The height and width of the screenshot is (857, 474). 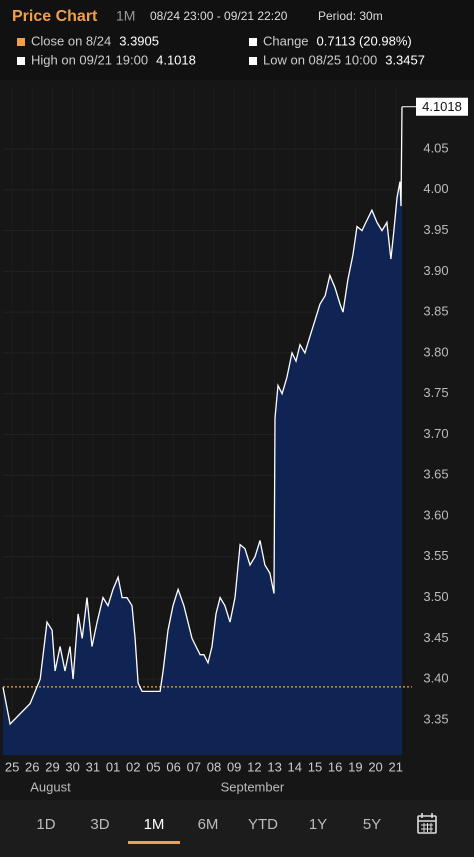 I want to click on y-tick-label: 3.80, so click(x=435, y=351).